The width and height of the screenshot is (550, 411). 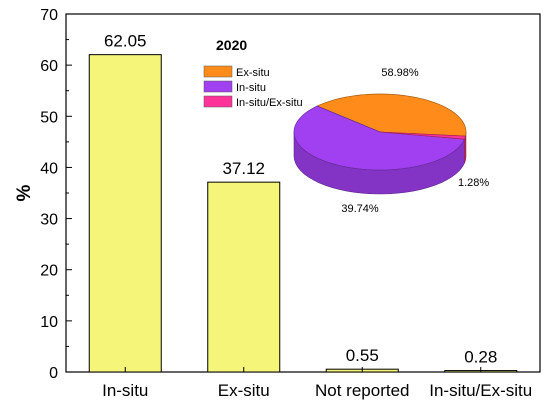 I want to click on x-category-label: Not reported, so click(x=362, y=390).